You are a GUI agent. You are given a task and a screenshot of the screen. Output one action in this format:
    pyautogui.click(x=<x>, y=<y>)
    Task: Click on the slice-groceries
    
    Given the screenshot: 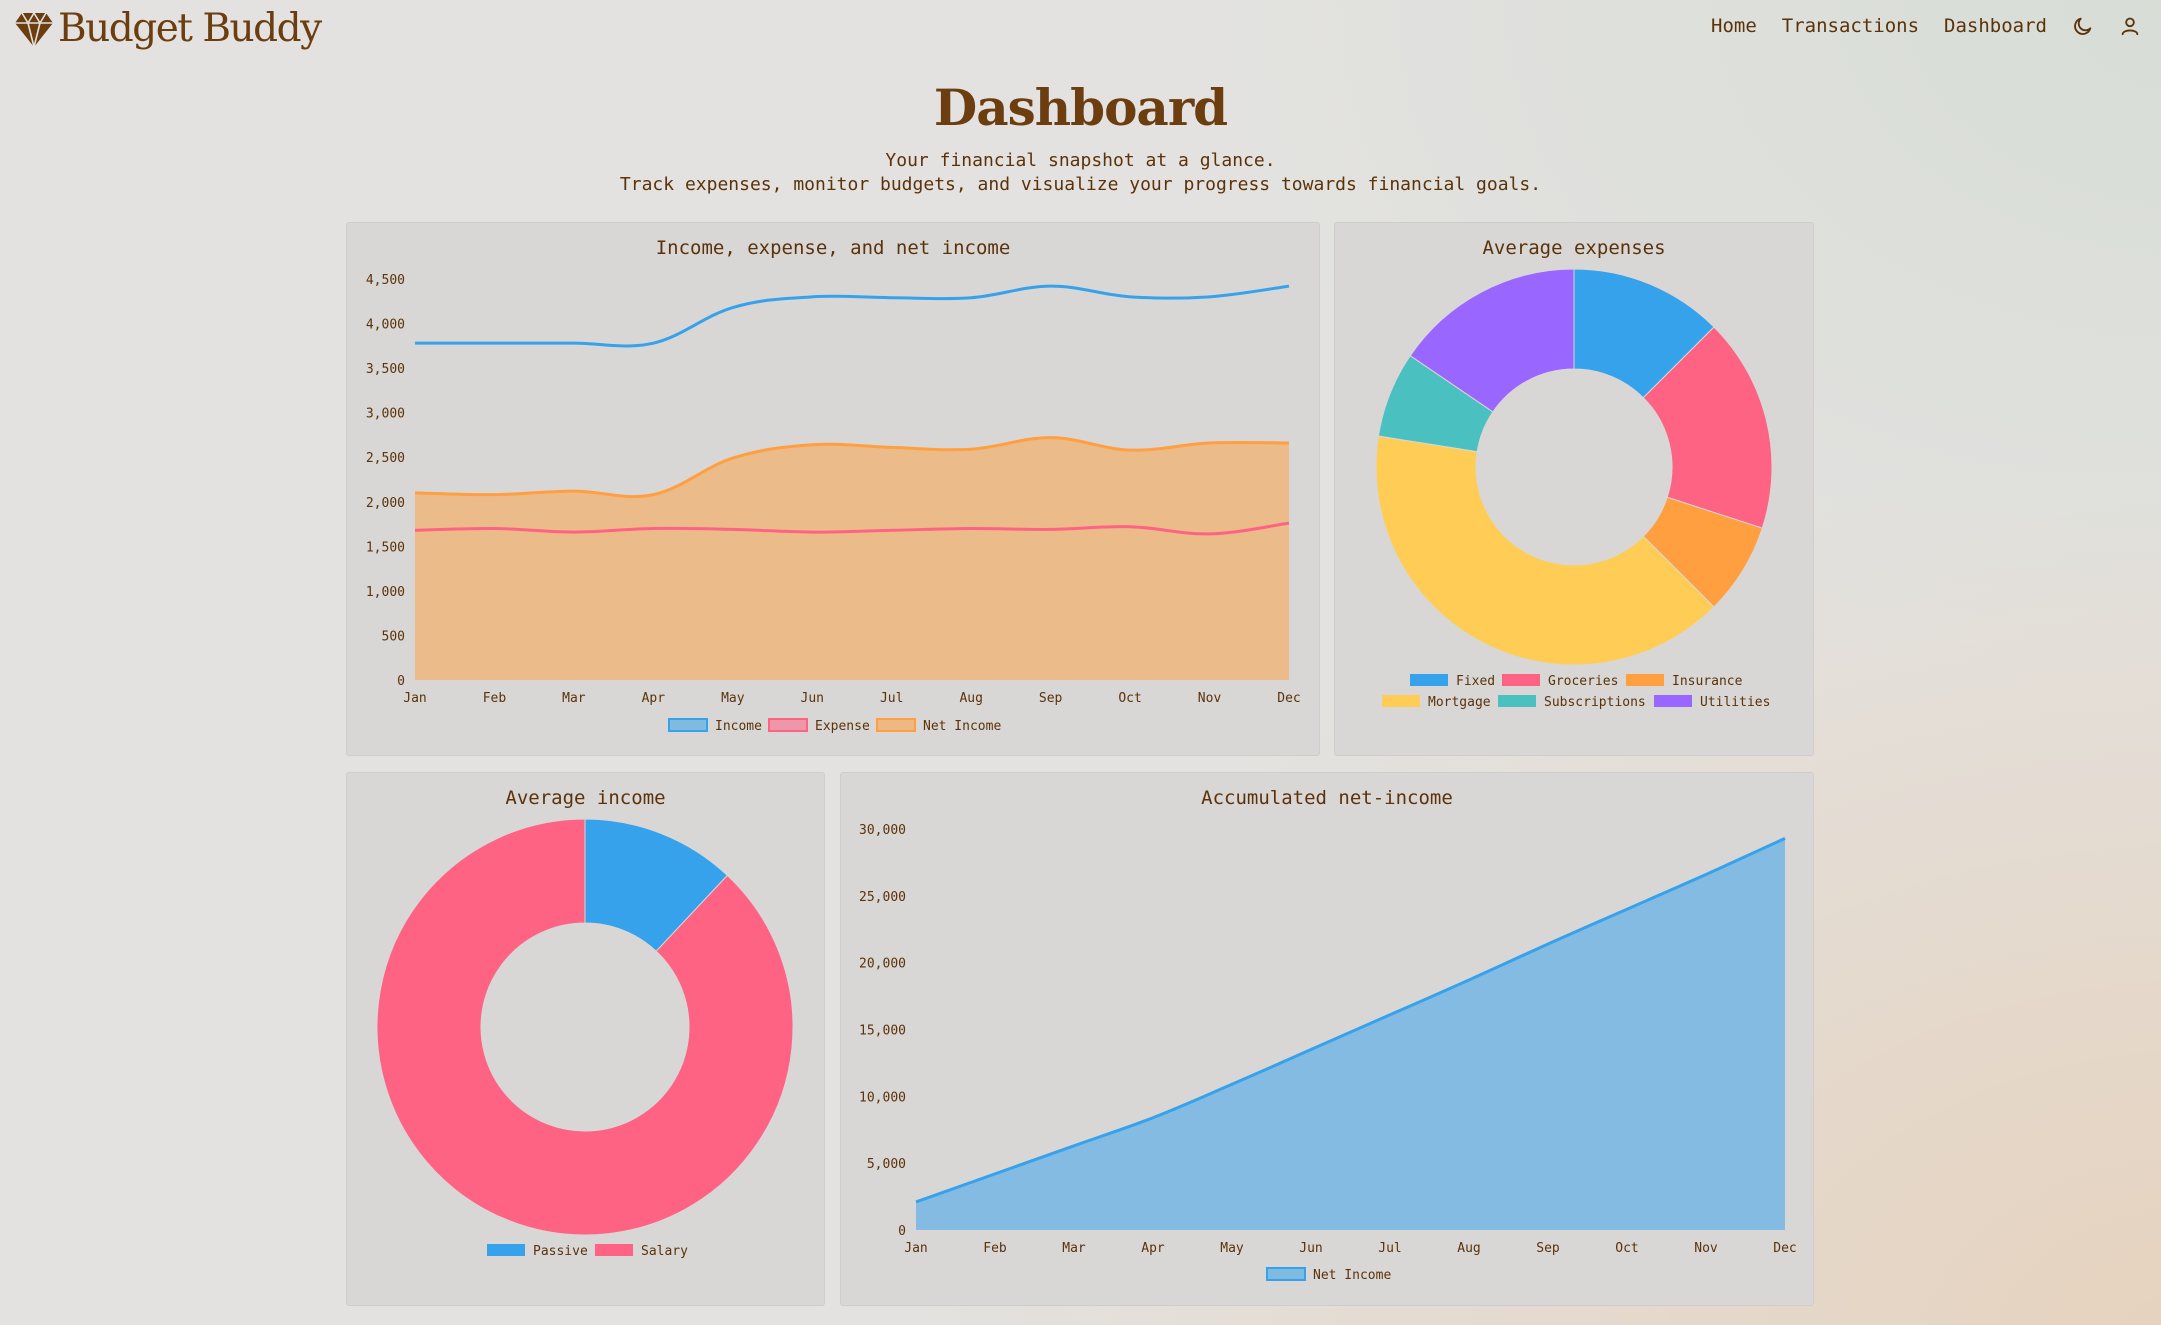 What is the action you would take?
    pyautogui.click(x=1707, y=427)
    